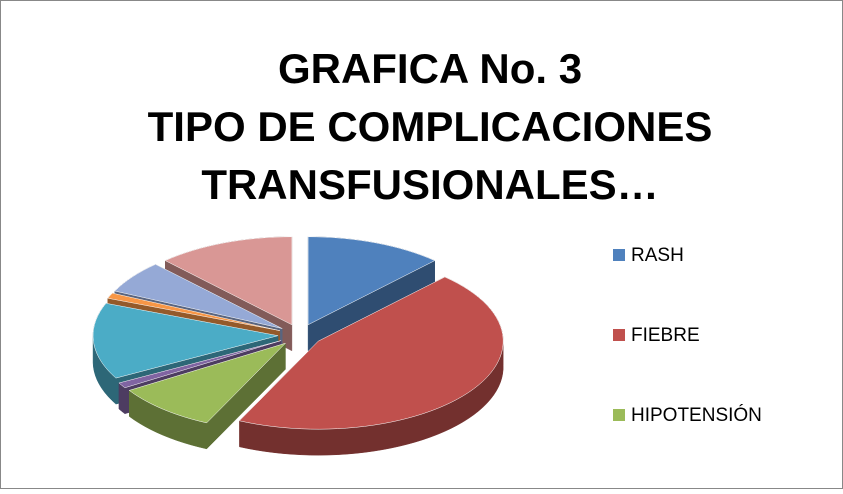 Image resolution: width=843 pixels, height=494 pixels. What do you see at coordinates (657, 255) in the screenshot?
I see `legend-label: RASH` at bounding box center [657, 255].